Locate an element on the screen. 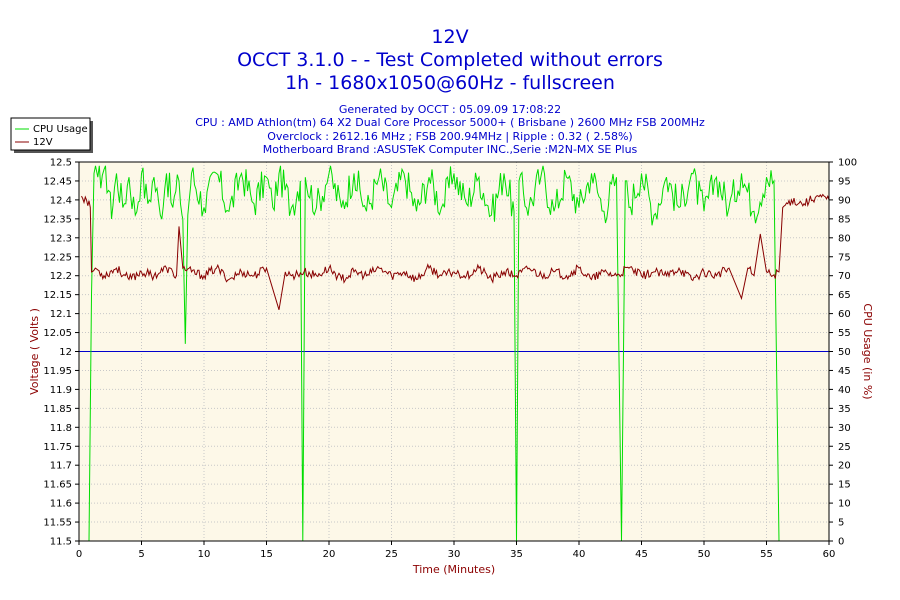 This screenshot has height=600, width=900. y2-tick-label: 20 is located at coordinates (844, 466).